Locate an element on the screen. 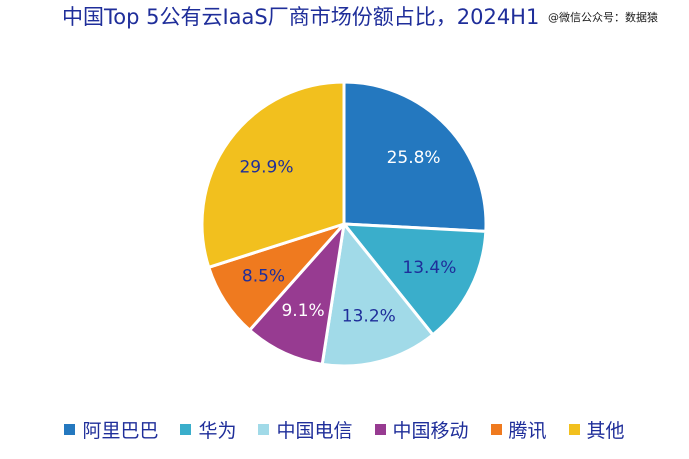 This screenshot has height=459, width=689. legend-label: 腾讯 is located at coordinates (527, 431).